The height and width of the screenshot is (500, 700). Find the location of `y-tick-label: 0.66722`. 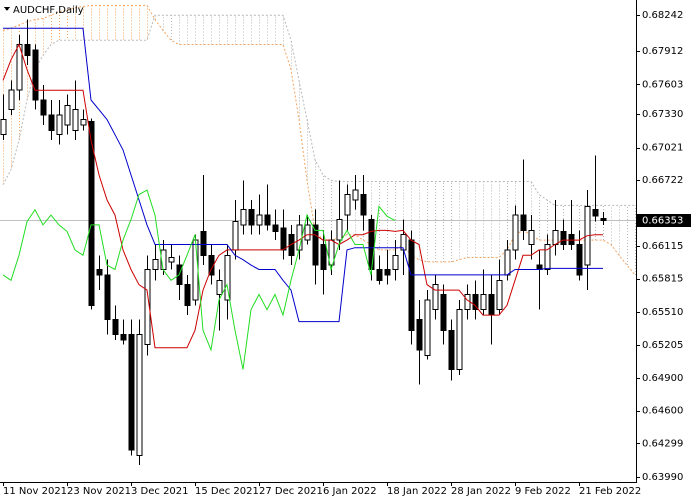

y-tick-label: 0.66722 is located at coordinates (662, 180).